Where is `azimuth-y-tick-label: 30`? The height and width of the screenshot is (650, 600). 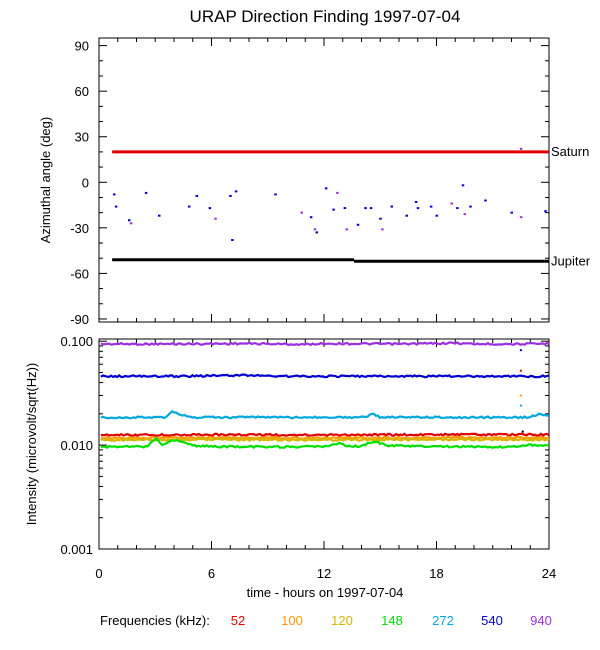
azimuth-y-tick-label: 30 is located at coordinates (82, 137).